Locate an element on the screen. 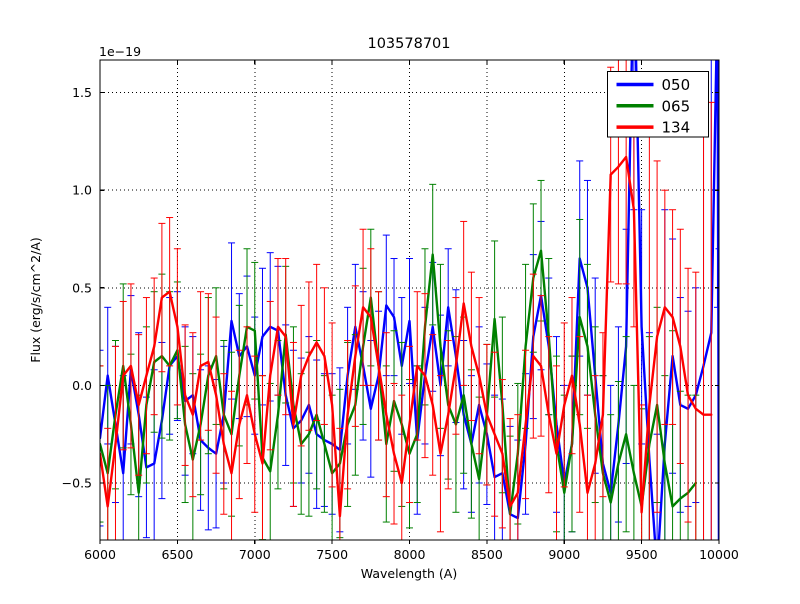 This screenshot has width=800, height=604. x-tick-label: 9500 is located at coordinates (642, 554).